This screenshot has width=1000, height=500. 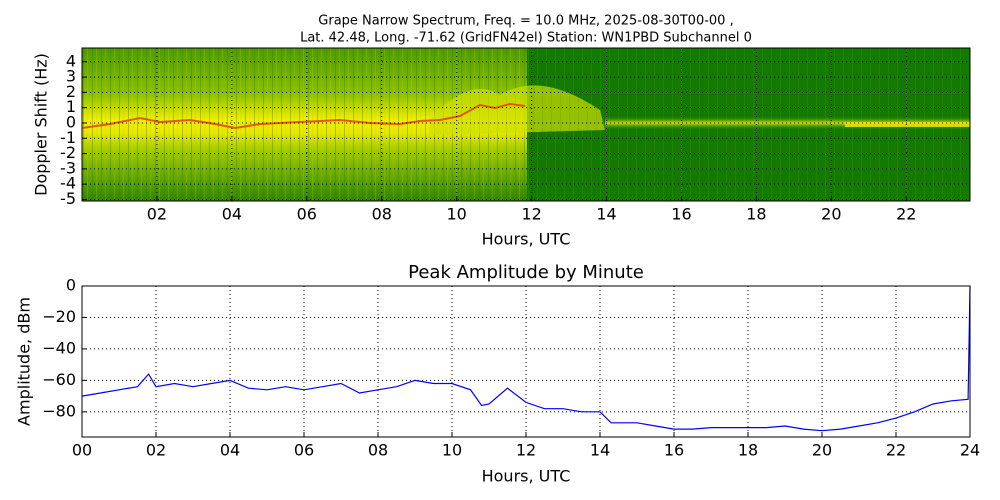 I want to click on y-axis-label: Doppler Shift (Hz), so click(x=41, y=124).